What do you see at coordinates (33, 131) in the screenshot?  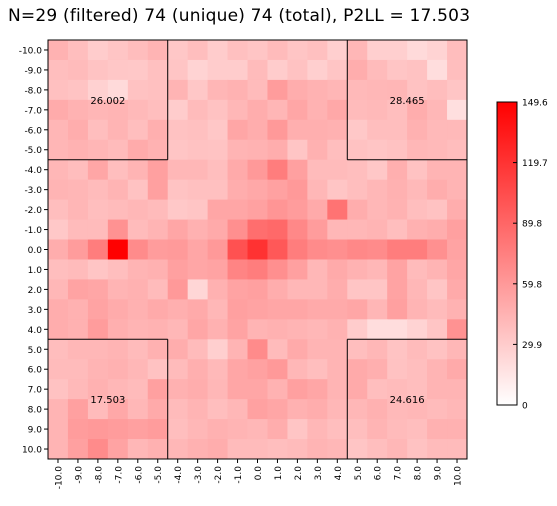 I see `y-tick-label: -6.0` at bounding box center [33, 131].